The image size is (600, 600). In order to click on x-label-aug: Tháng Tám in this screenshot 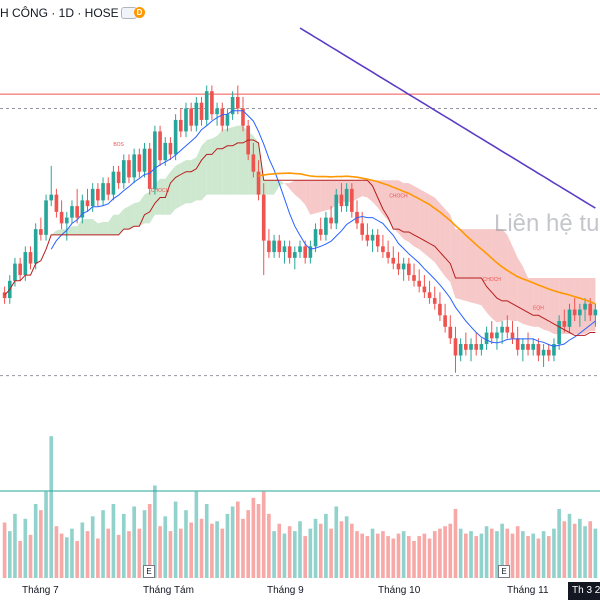, I will do `click(168, 590)`.